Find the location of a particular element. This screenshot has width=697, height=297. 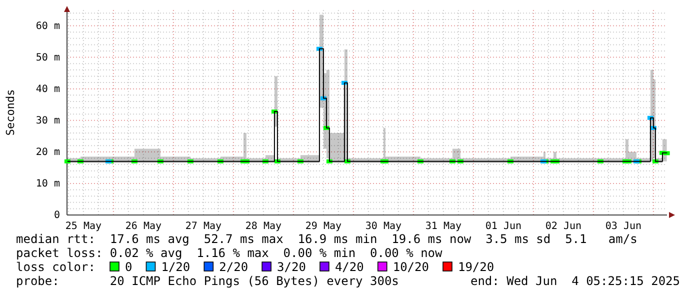

legend-title: loss color: is located at coordinates (56, 267).